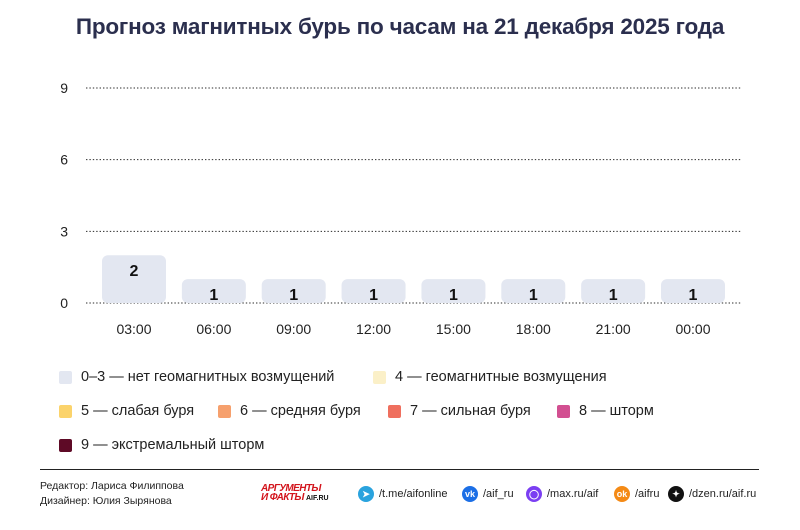 The height and width of the screenshot is (530, 800). Describe the element at coordinates (173, 445) in the screenshot. I see `legend-label: 9 — экстремальный шторм` at that location.